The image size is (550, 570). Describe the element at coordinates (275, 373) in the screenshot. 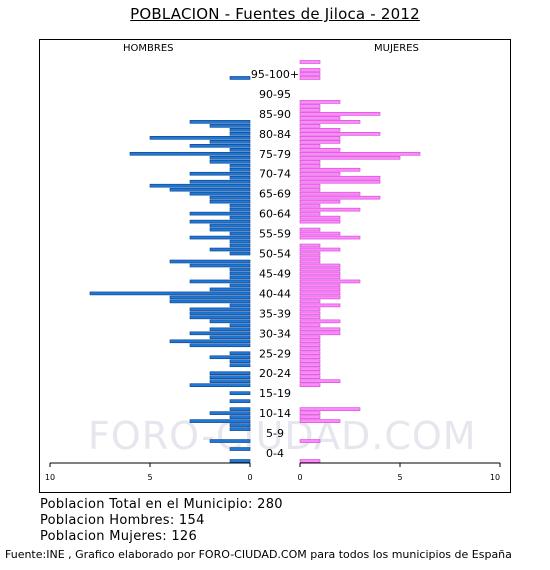

I see `age-group-label: 20-24` at that location.